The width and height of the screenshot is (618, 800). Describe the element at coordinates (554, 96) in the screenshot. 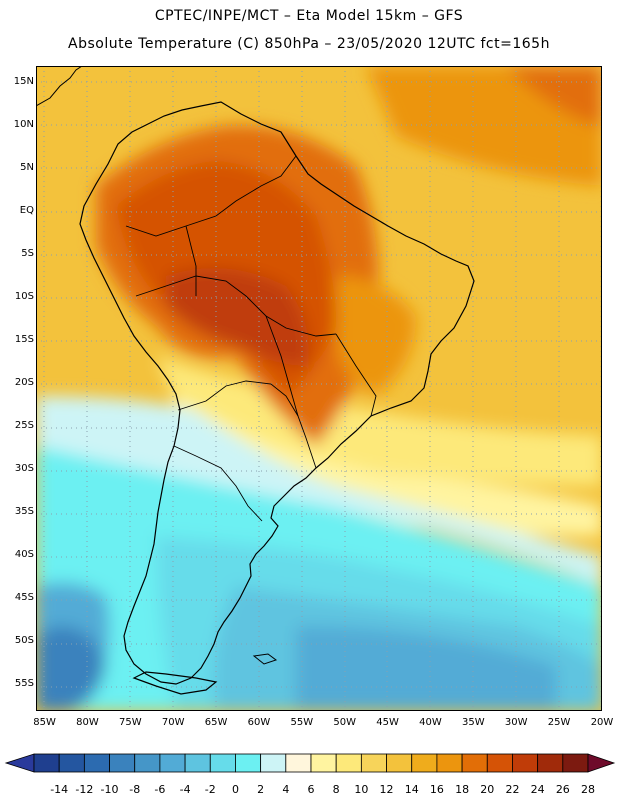

I see `field-ne-ocean-hot` at that location.